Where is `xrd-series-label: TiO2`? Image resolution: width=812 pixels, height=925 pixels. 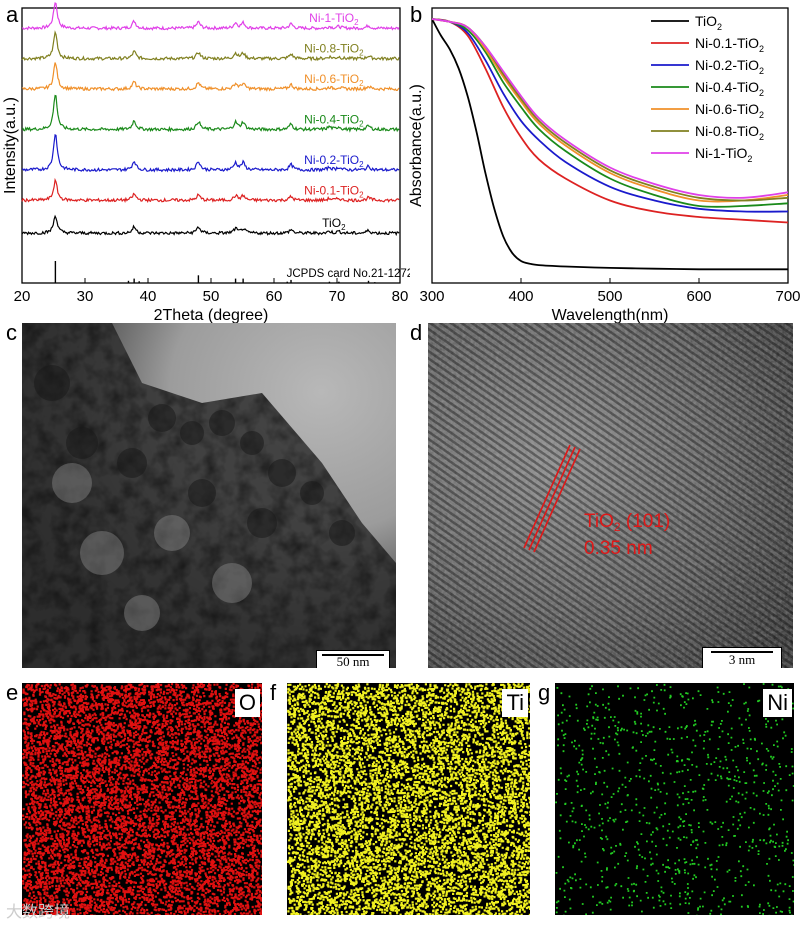 xrd-series-label: TiO2 is located at coordinates (334, 224).